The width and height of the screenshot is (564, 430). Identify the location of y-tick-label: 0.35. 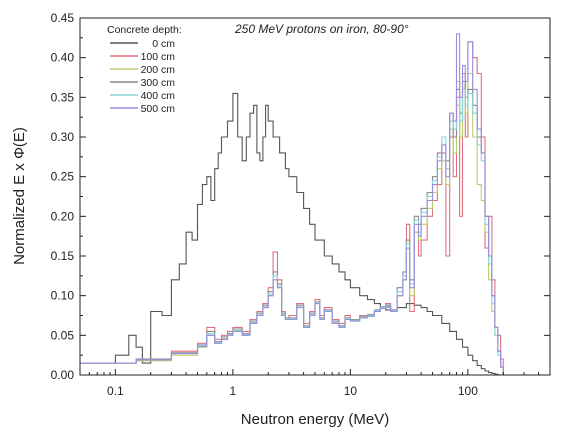
(63, 97).